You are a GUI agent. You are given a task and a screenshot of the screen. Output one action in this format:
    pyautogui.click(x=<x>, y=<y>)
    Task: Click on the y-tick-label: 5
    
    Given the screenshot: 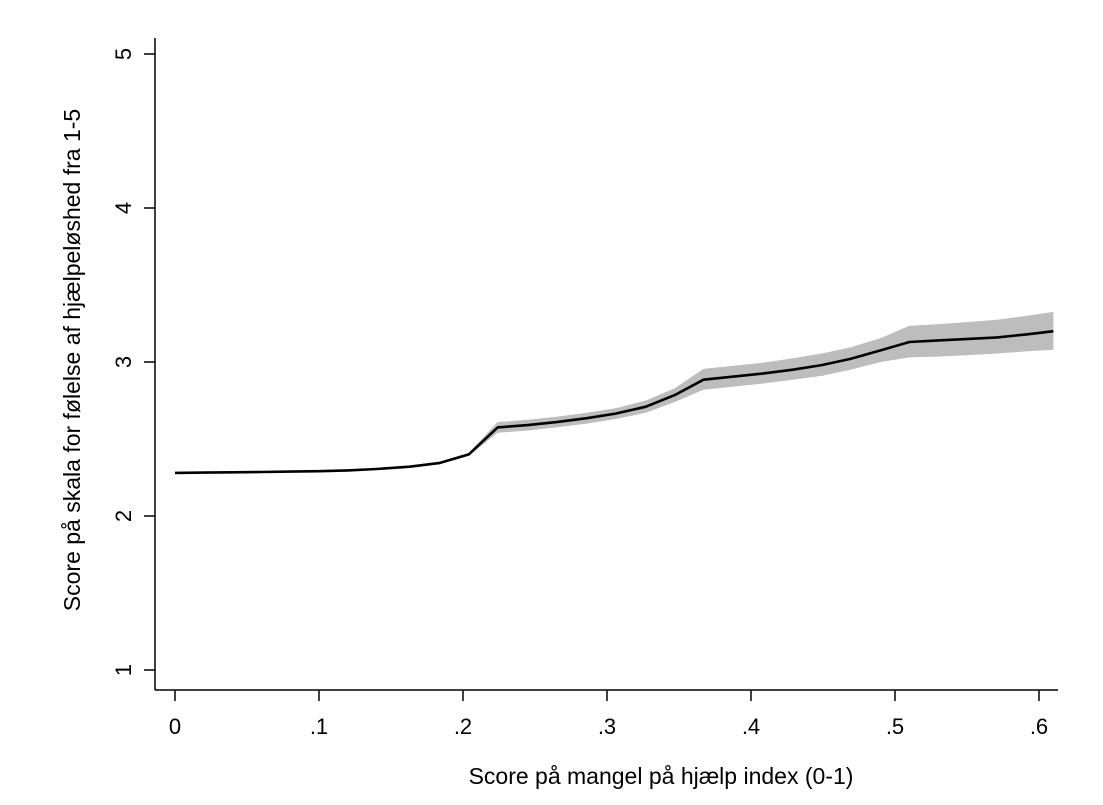 What is the action you would take?
    pyautogui.click(x=123, y=54)
    